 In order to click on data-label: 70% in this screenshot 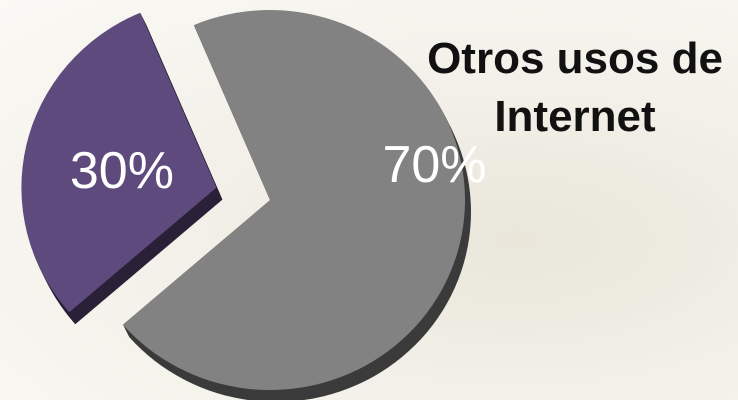, I will do `click(434, 165)`.